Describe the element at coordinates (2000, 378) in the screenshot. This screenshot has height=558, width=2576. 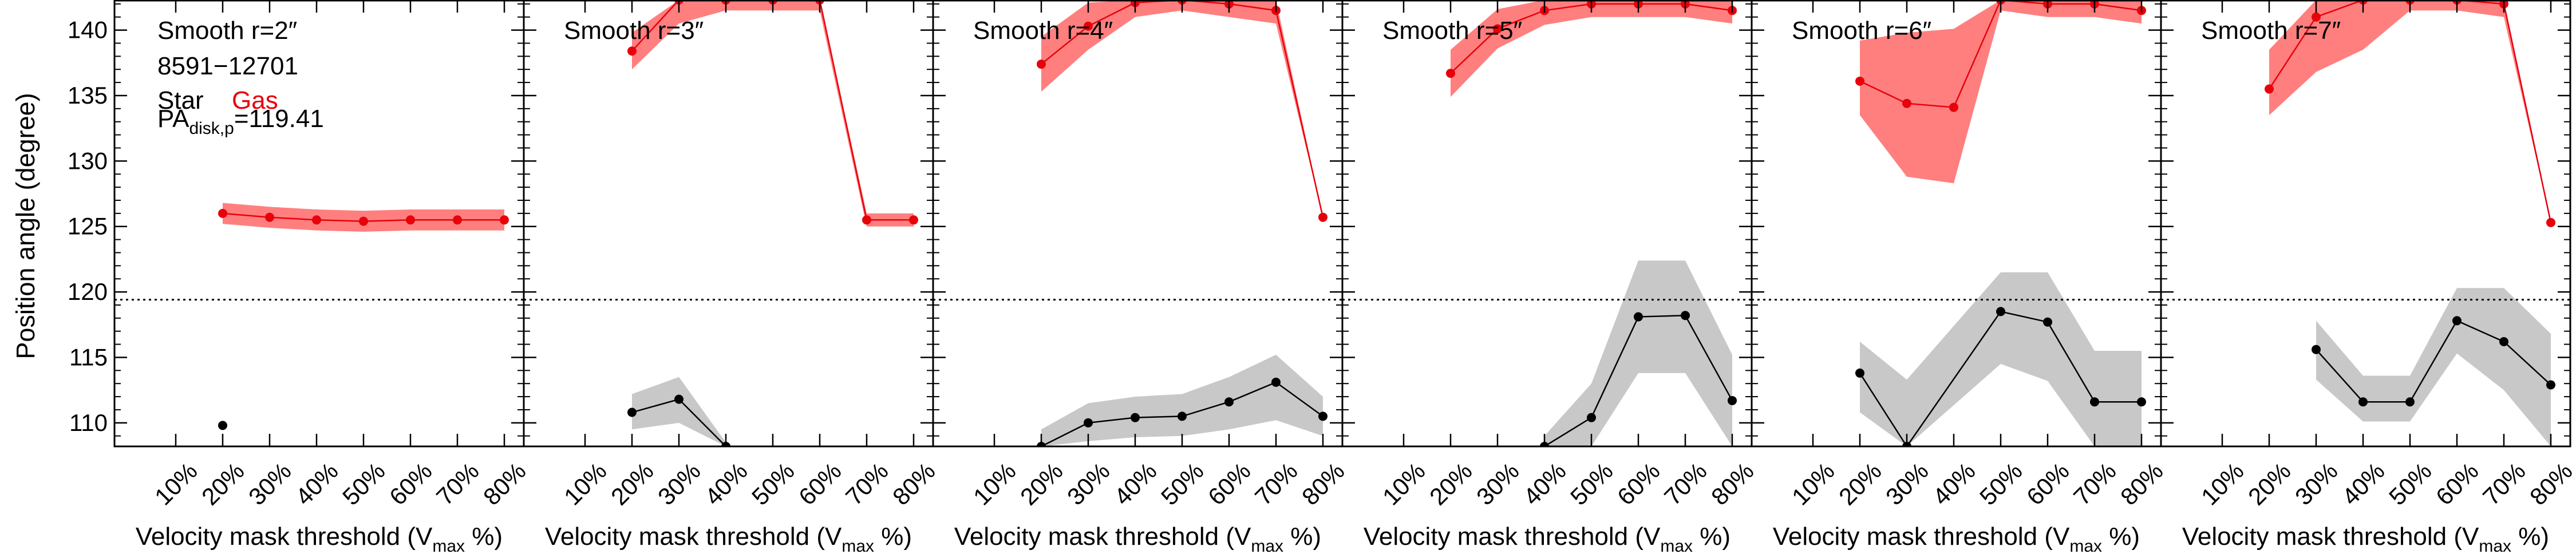
I see `star-series-line` at that location.